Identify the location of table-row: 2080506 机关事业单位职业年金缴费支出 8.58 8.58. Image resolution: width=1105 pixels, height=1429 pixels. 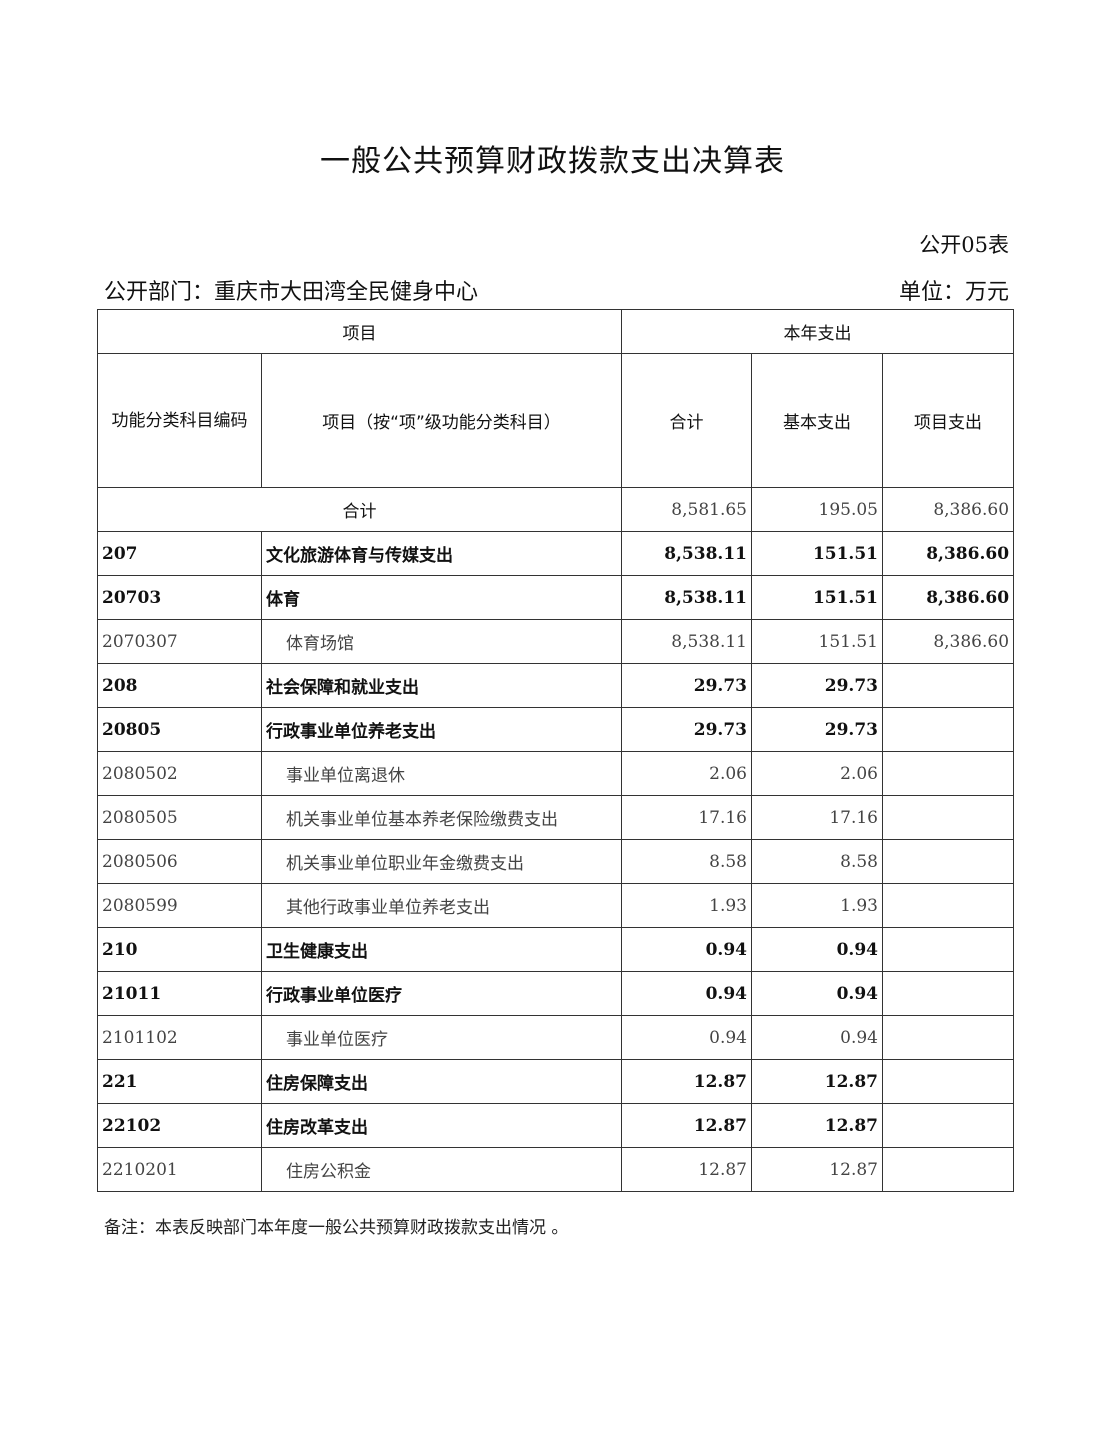
(556, 861).